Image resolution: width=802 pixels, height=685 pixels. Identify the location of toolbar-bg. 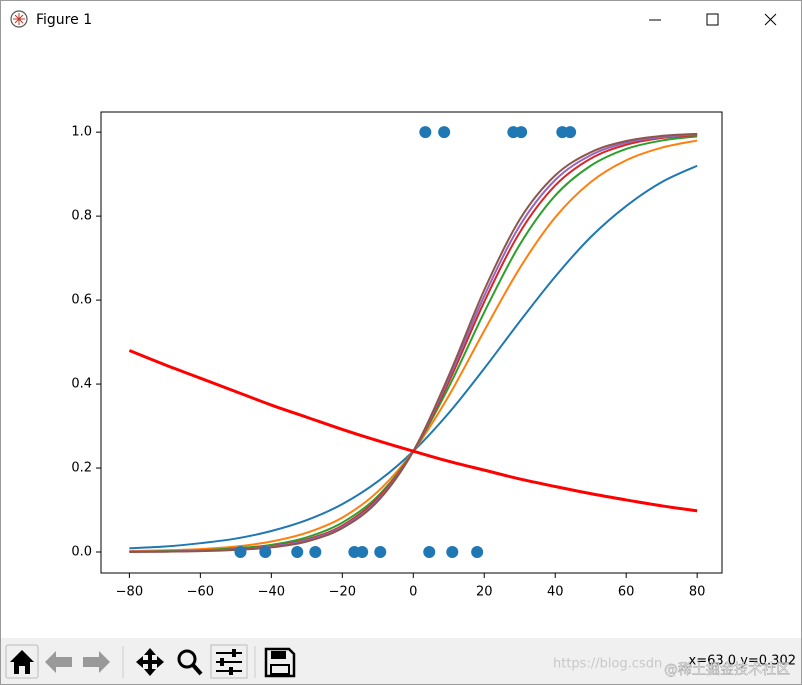
(401, 661).